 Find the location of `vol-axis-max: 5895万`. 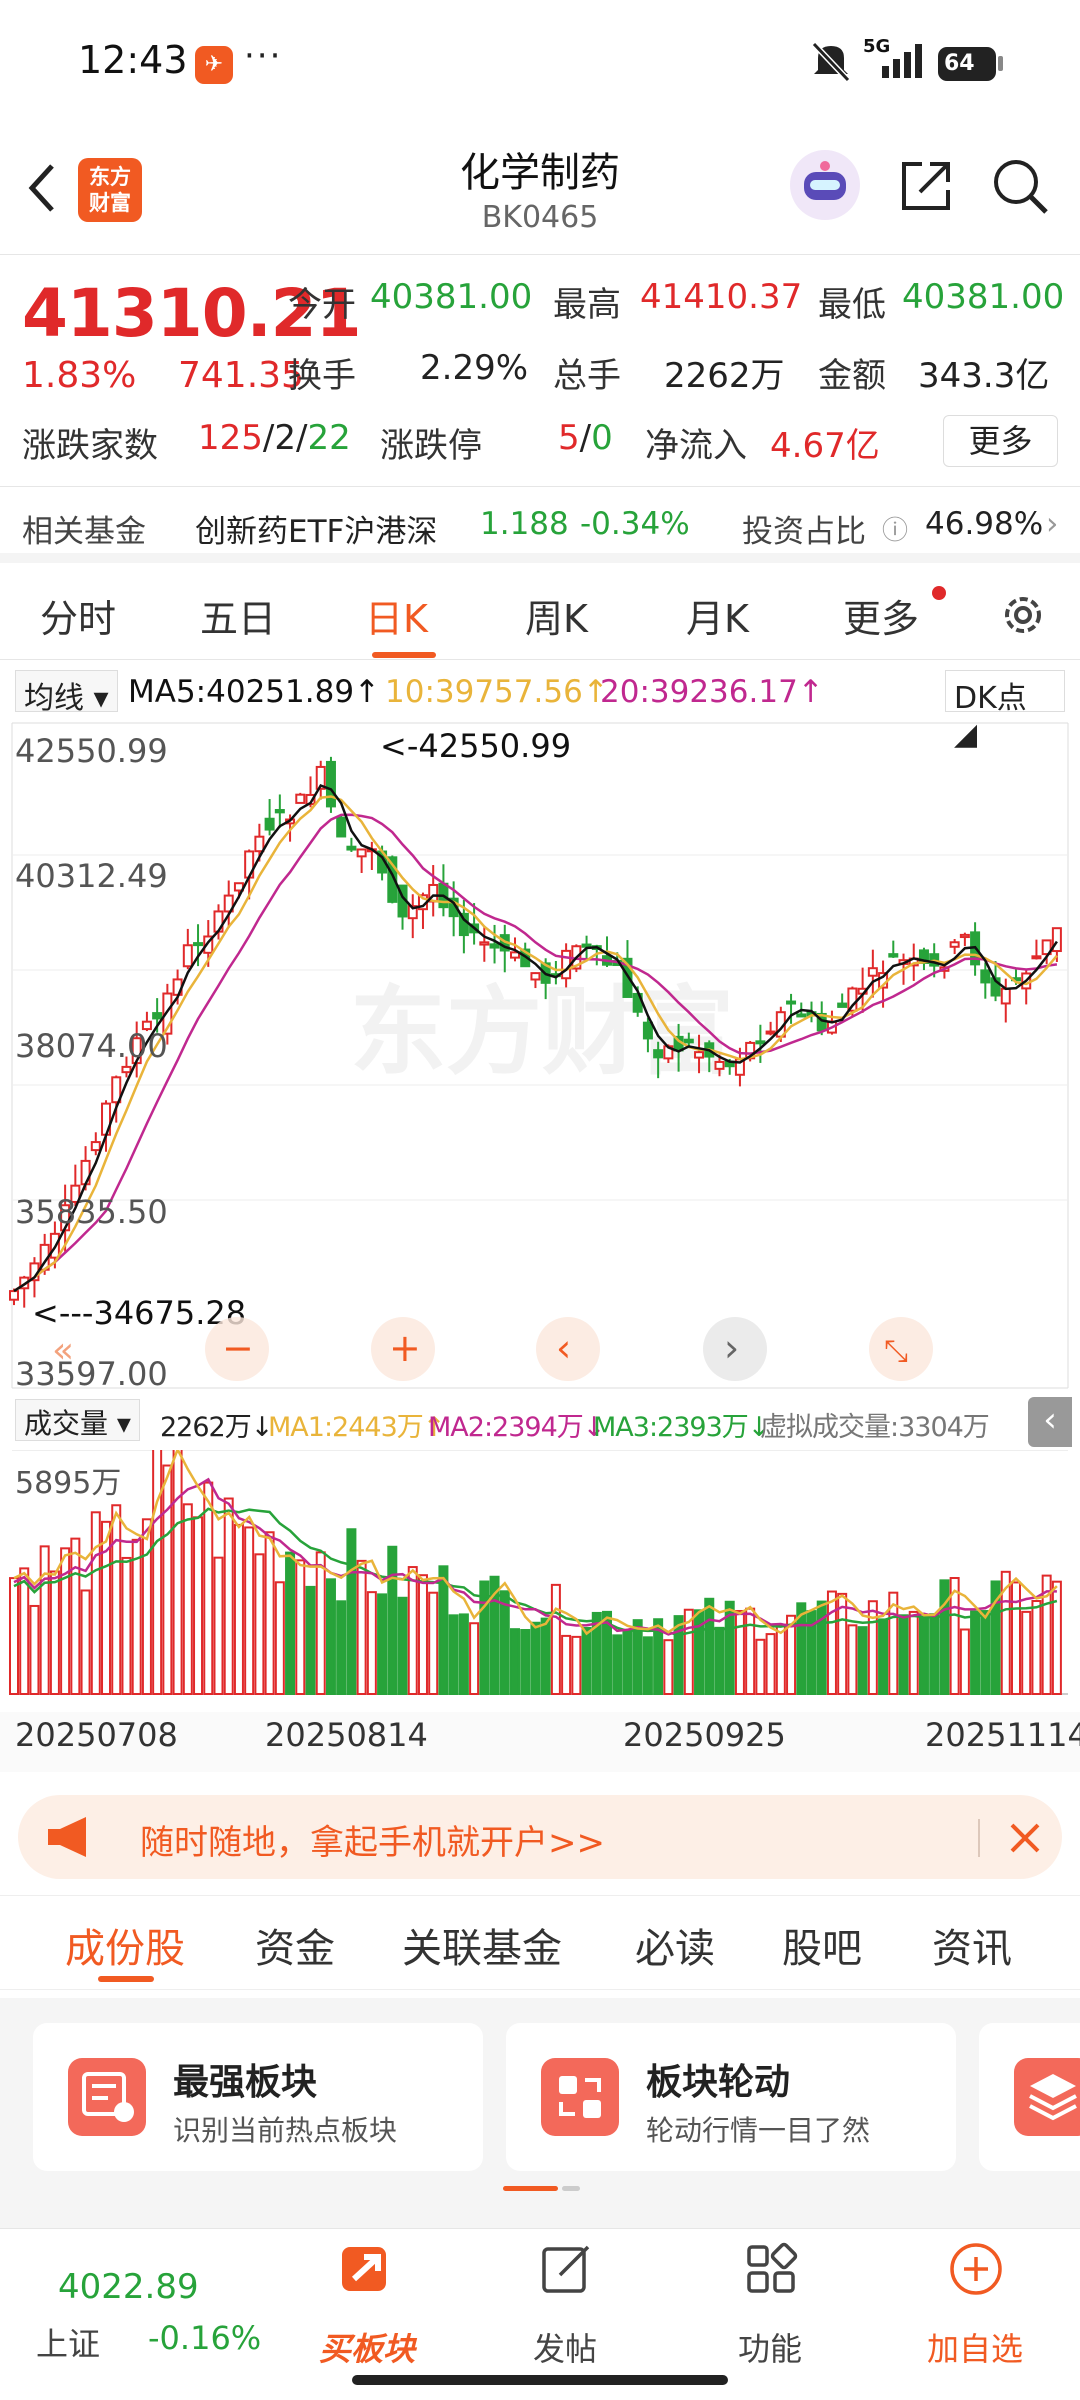

vol-axis-max: 5895万 is located at coordinates (68, 1483).